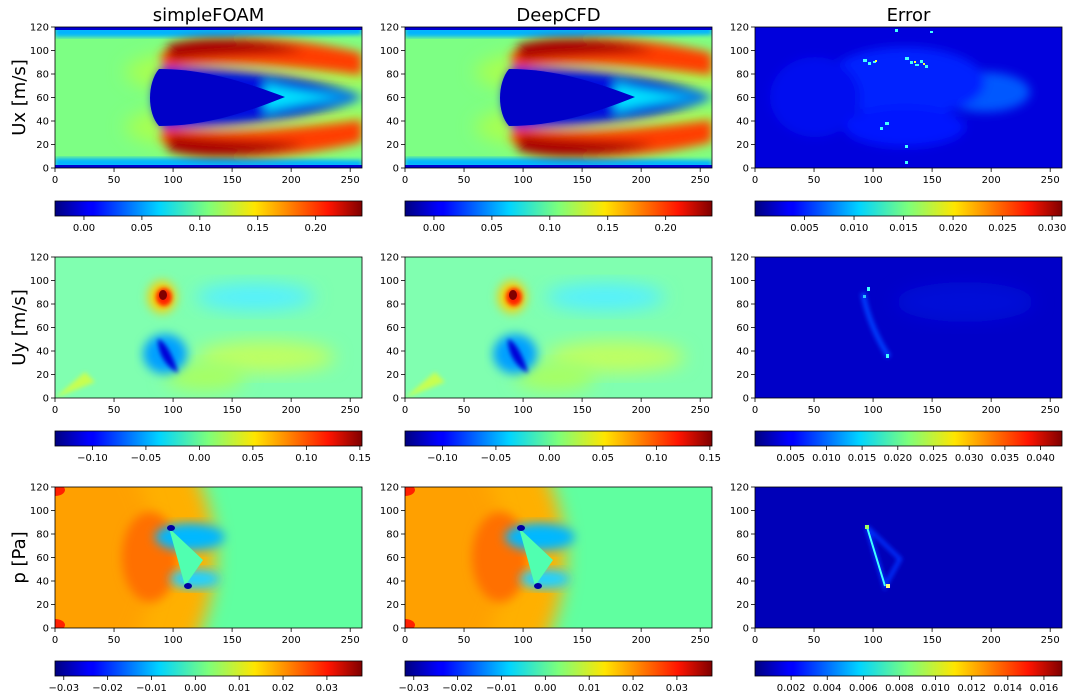  I want to click on colorbar-tick-label: −0.01, so click(501, 688).